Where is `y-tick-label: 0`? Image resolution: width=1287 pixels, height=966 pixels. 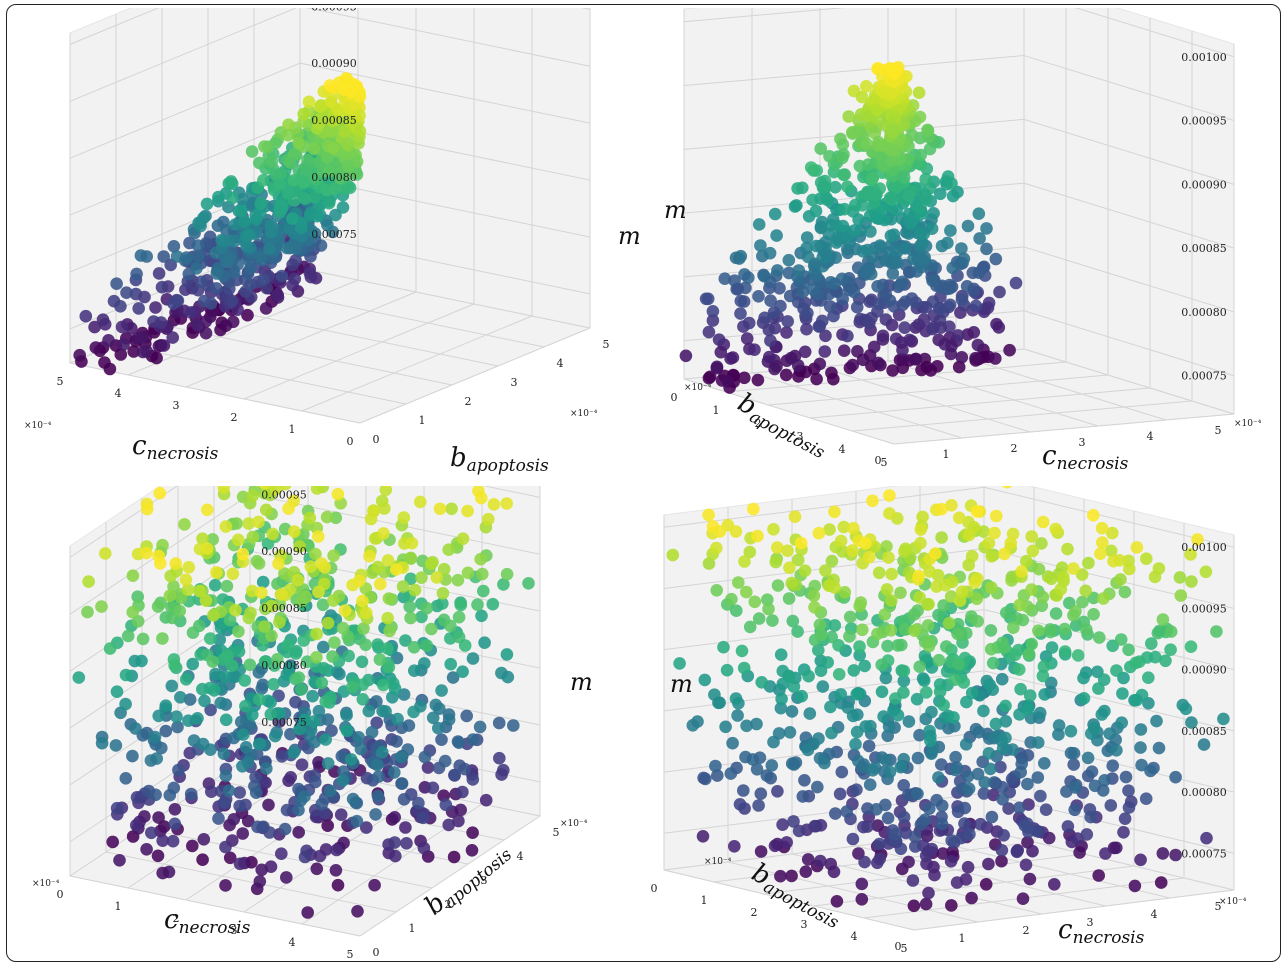 y-tick-label: 0 is located at coordinates (898, 946).